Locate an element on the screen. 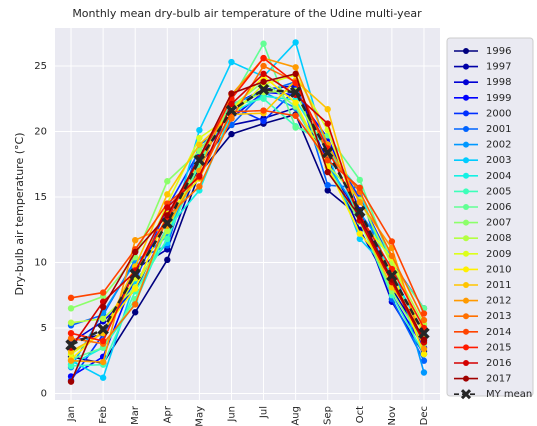 The width and height of the screenshot is (537, 426). legend-label: 1997 is located at coordinates (498, 67).